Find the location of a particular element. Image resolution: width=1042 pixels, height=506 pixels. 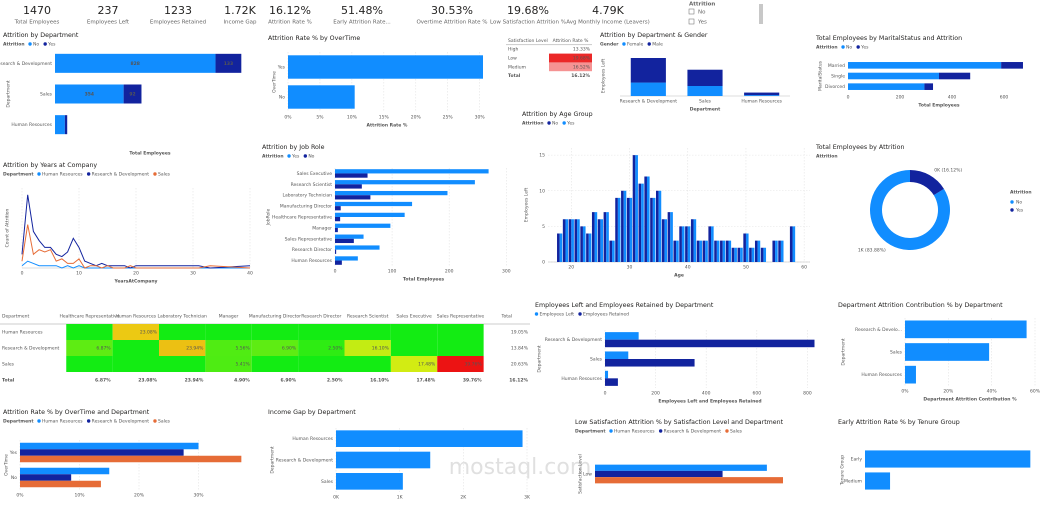

x-tick-label: 20% is located at coordinates (139, 496).